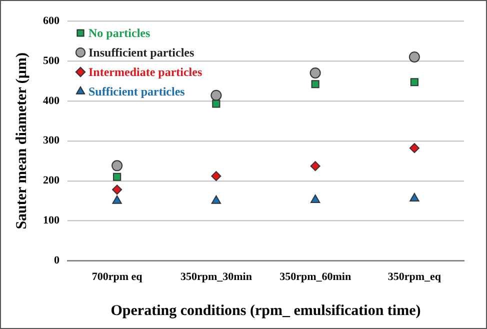  What do you see at coordinates (316, 277) in the screenshot?
I see `x-tick-label: 350rpm_60min` at bounding box center [316, 277].